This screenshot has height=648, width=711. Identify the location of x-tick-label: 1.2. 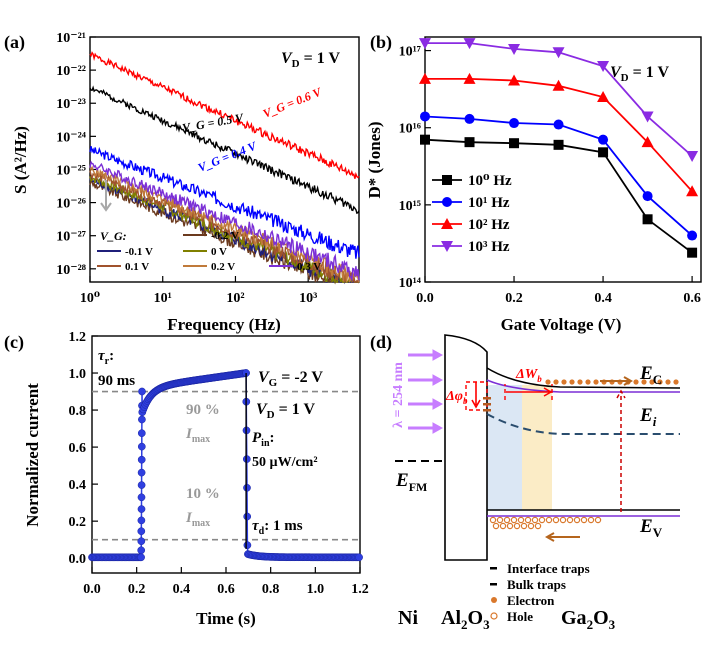
(360, 589).